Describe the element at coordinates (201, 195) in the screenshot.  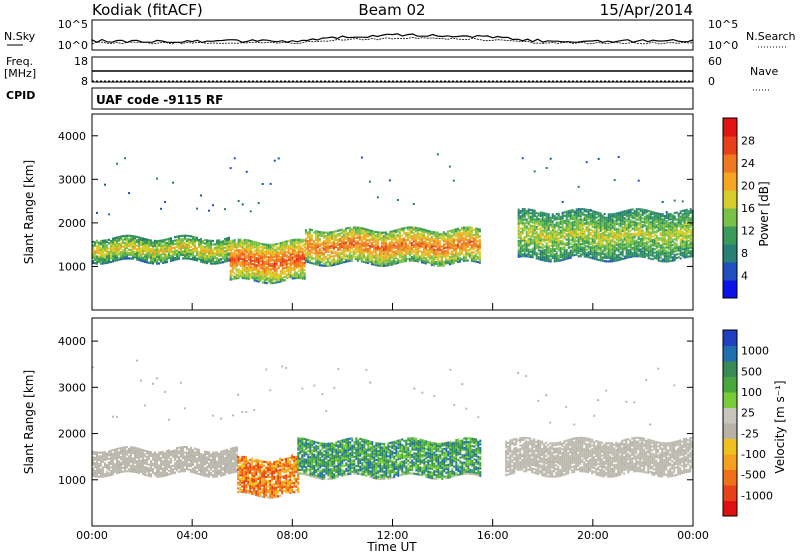
I see `echo-cell-sparse` at that location.